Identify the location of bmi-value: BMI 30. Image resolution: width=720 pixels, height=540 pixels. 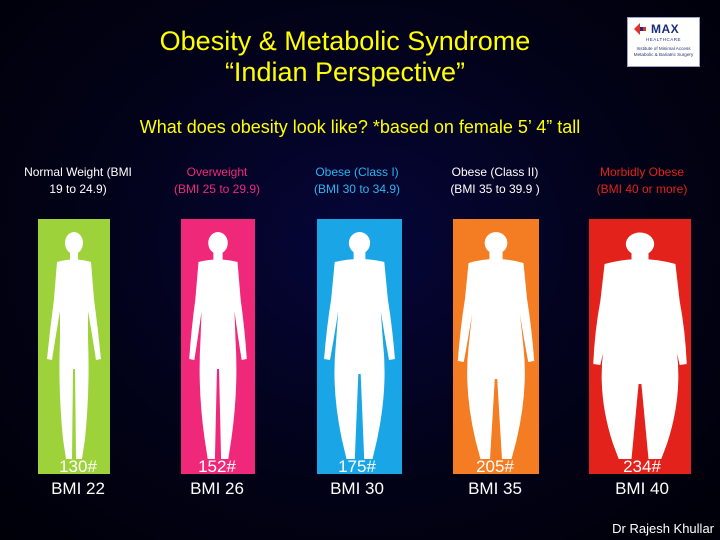
(357, 488).